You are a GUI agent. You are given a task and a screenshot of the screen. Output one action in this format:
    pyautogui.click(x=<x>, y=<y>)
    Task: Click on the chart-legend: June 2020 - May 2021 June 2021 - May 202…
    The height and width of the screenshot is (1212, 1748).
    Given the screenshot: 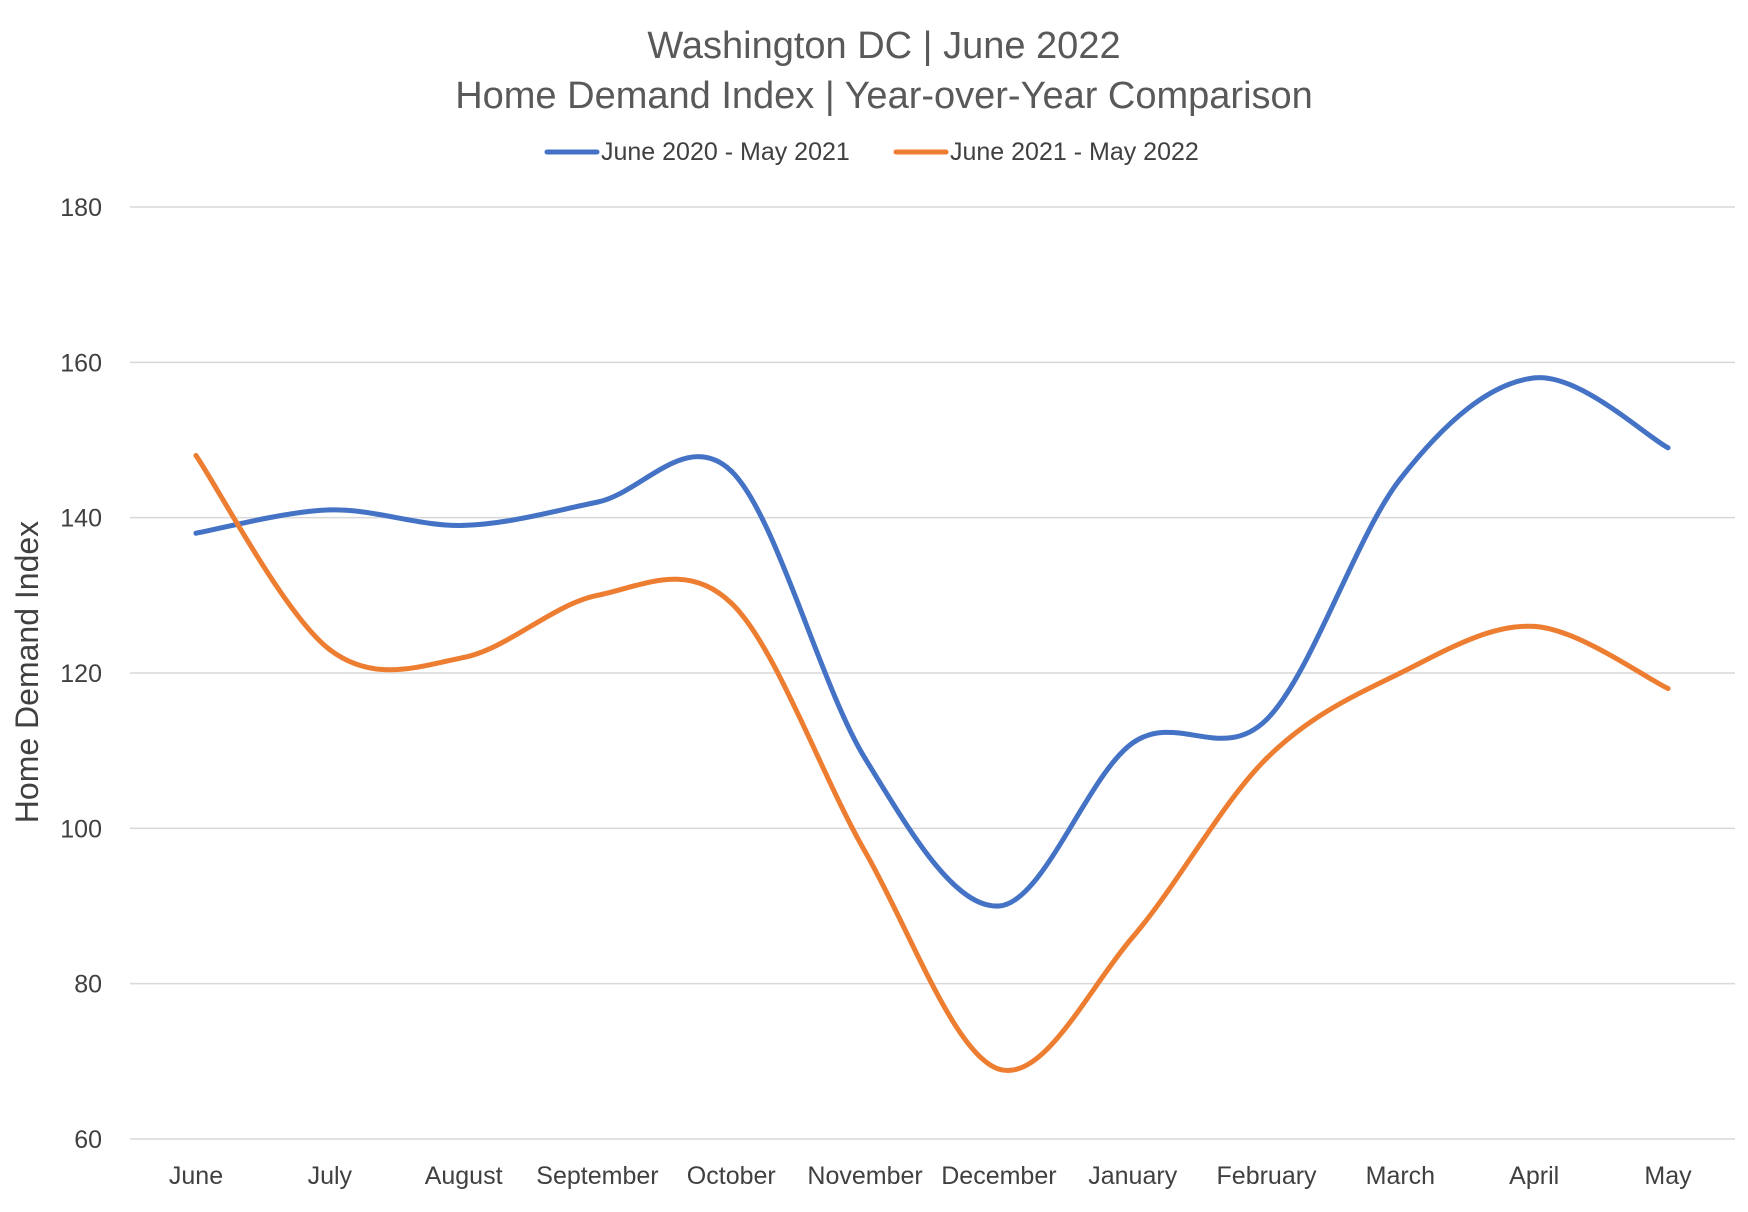 What is the action you would take?
    pyautogui.click(x=871, y=152)
    